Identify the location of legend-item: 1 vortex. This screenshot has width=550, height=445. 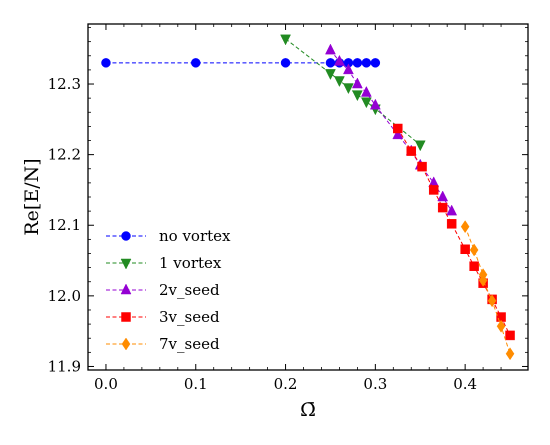
(164, 263).